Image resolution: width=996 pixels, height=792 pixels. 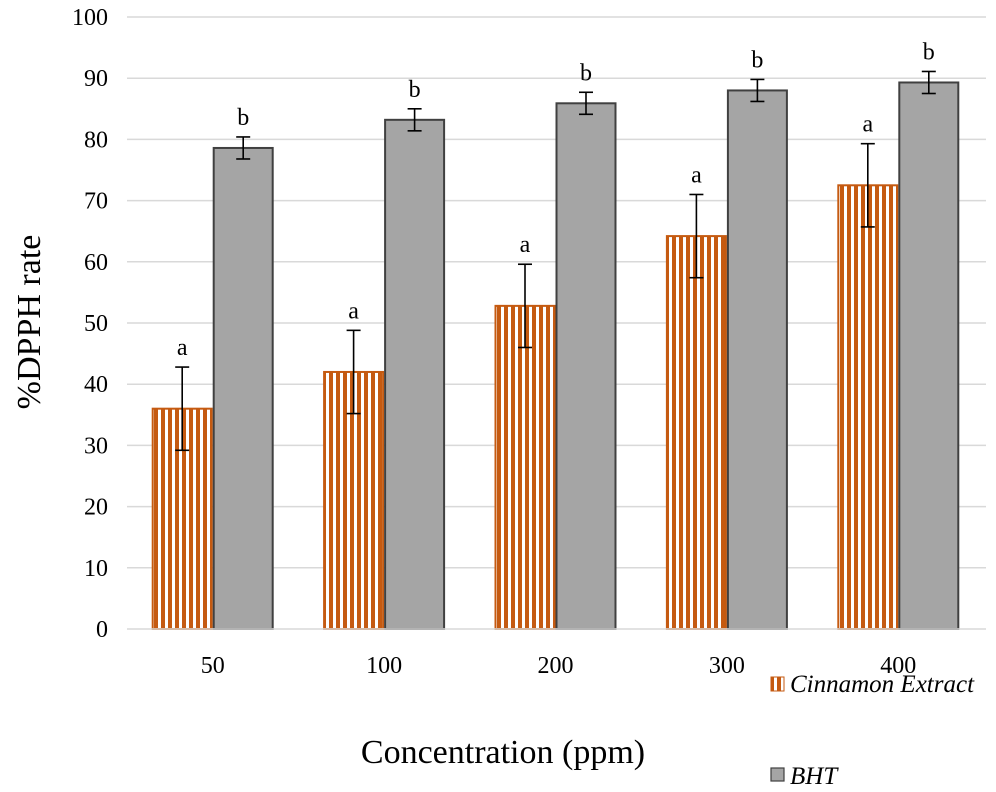 I want to click on legend-item-cinnamon-extract: Cinnamon Extract, so click(x=872, y=684).